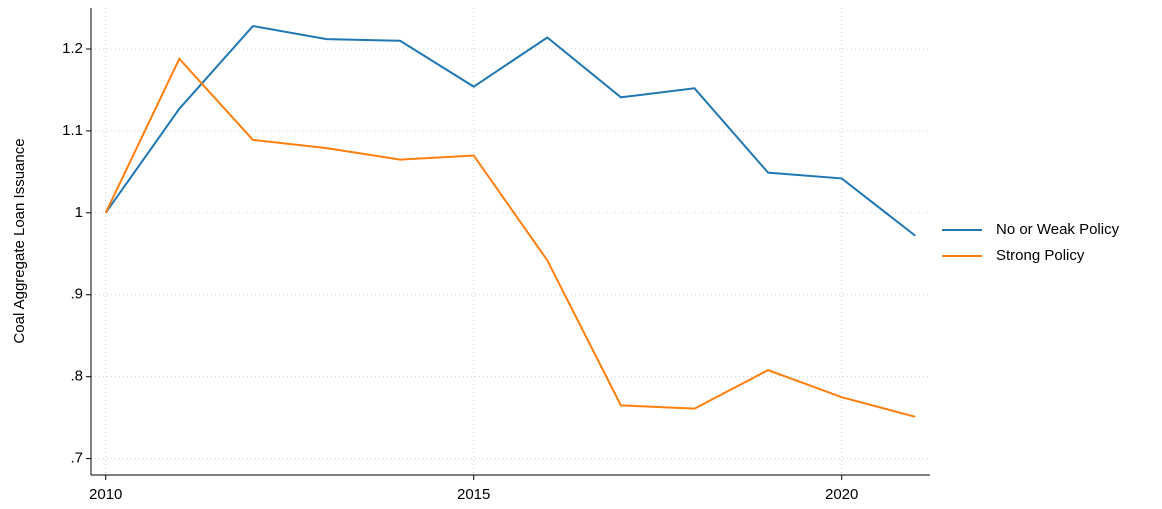  What do you see at coordinates (1040, 255) in the screenshot?
I see `legend-label: Strong Policy` at bounding box center [1040, 255].